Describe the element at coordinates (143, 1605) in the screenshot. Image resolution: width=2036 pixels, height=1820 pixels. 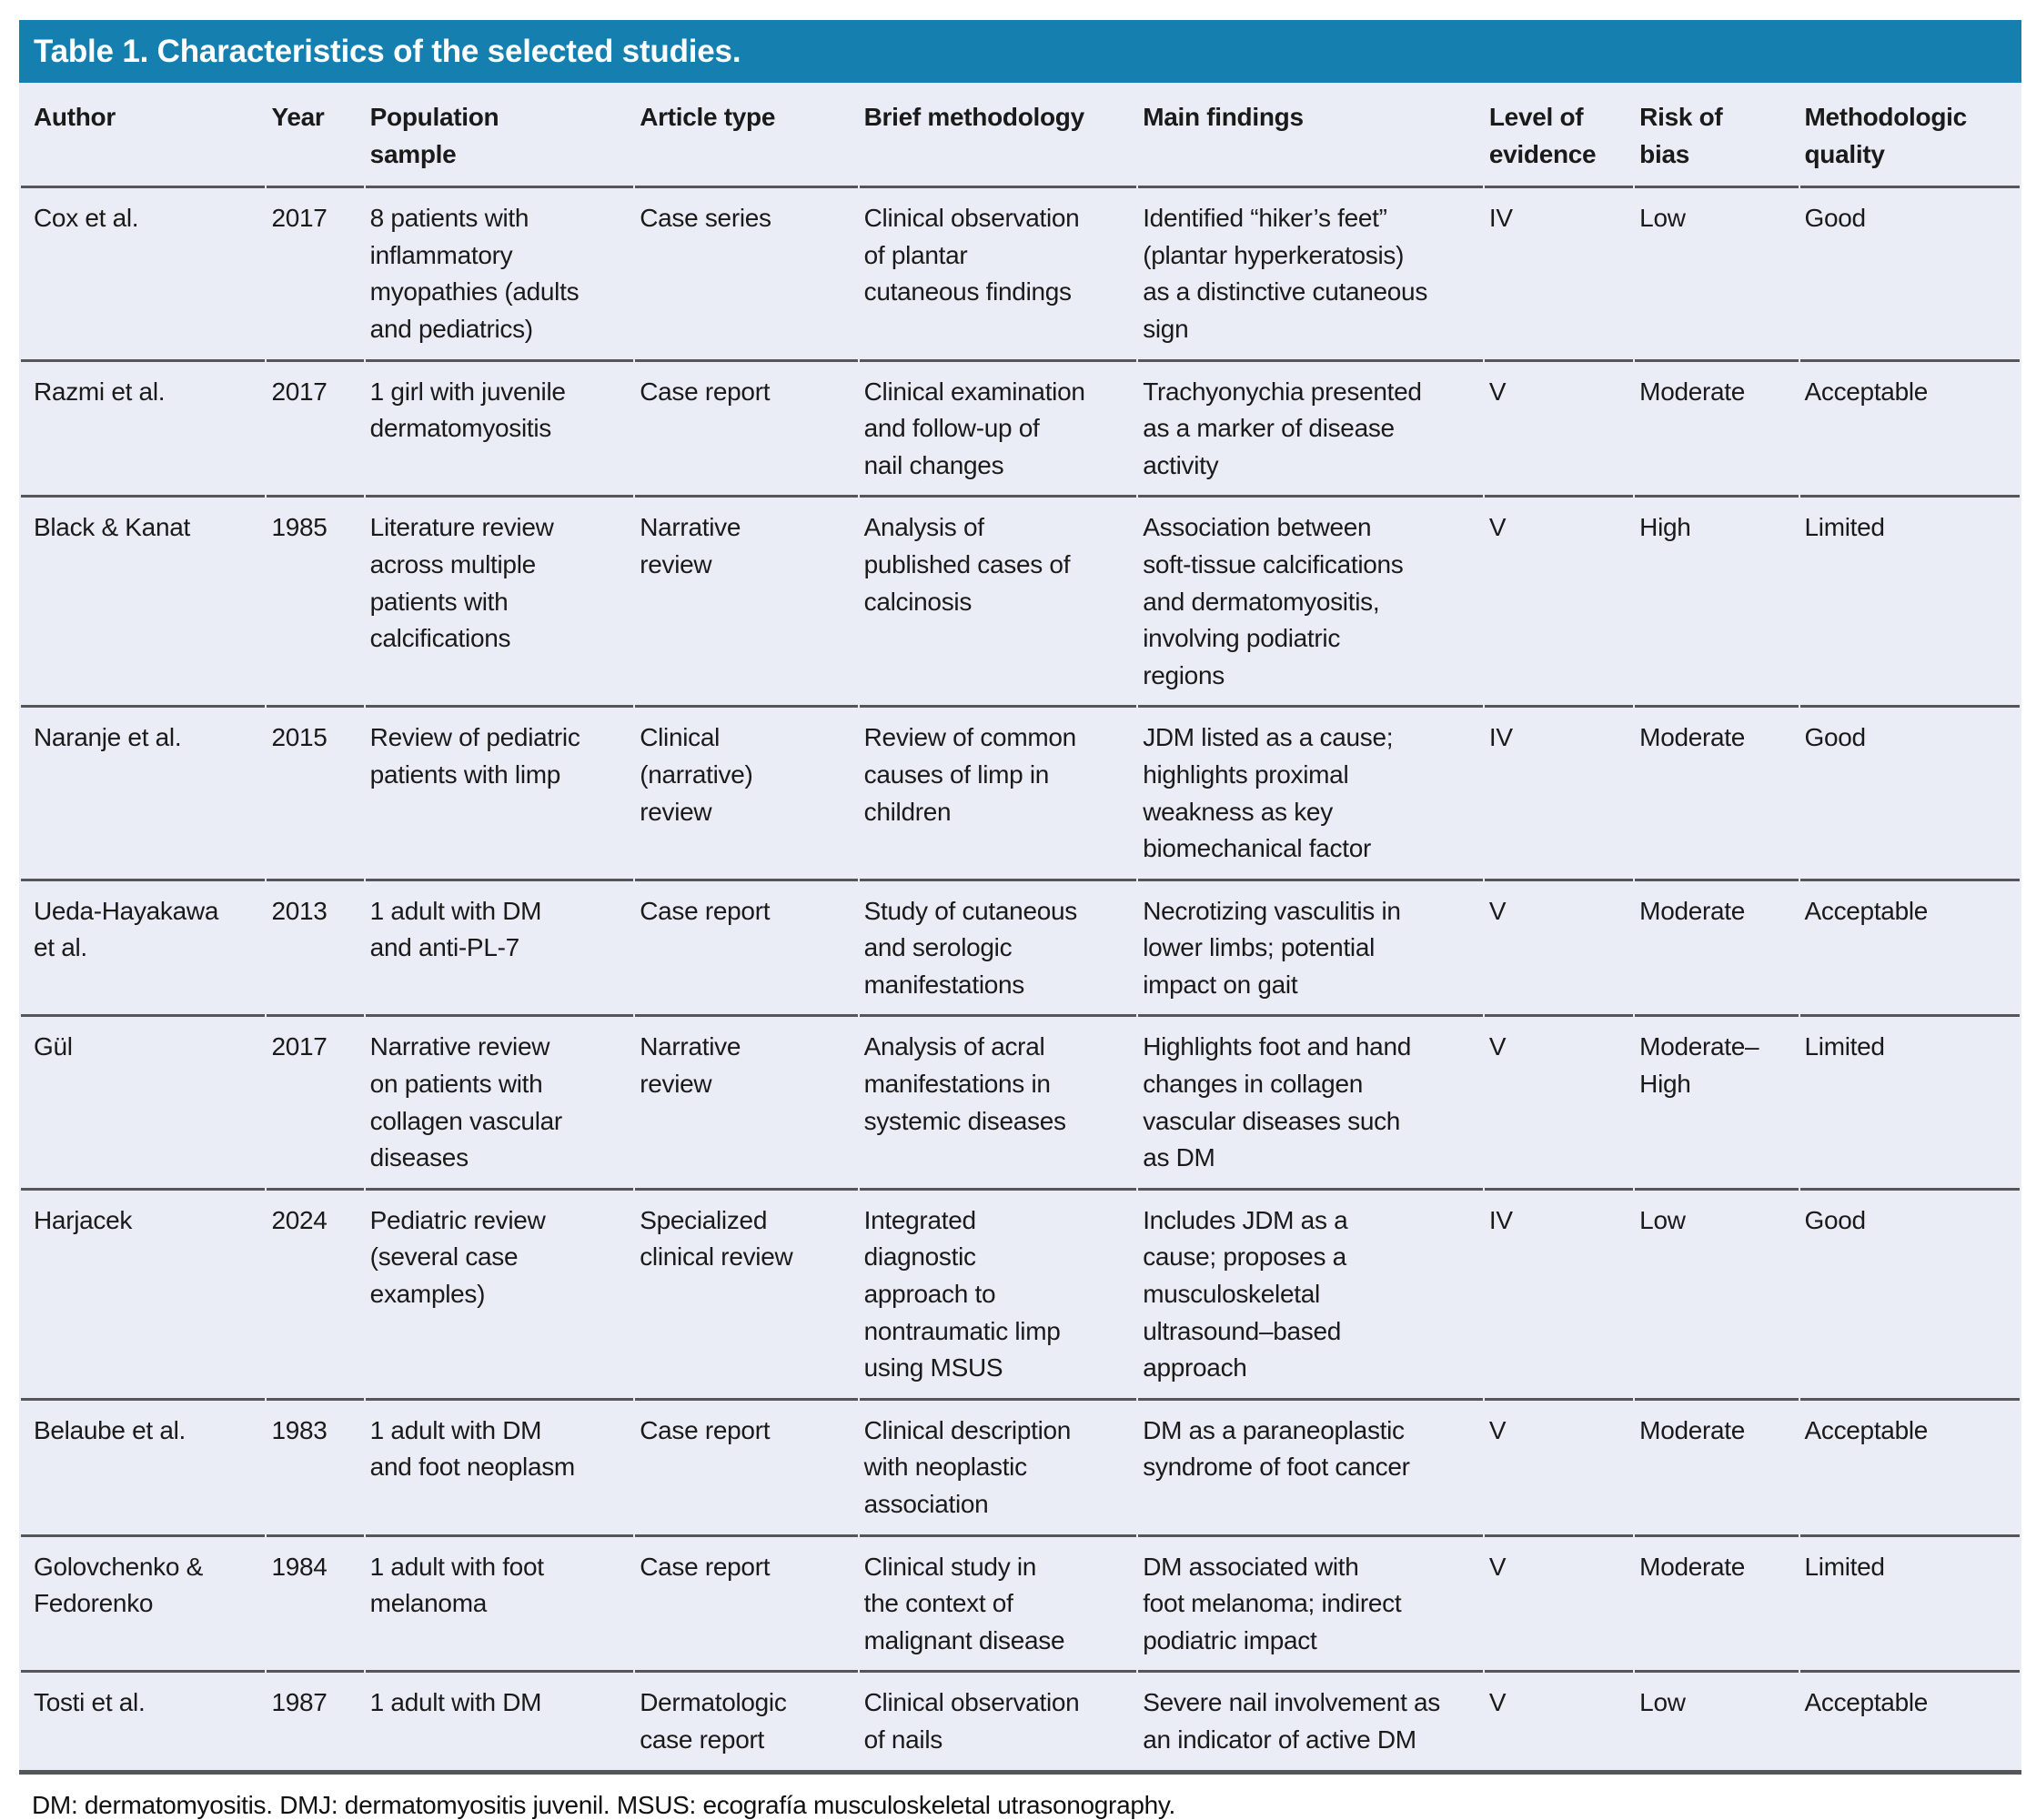
I see `cell-author: Golovchenko & Fedorenko` at that location.